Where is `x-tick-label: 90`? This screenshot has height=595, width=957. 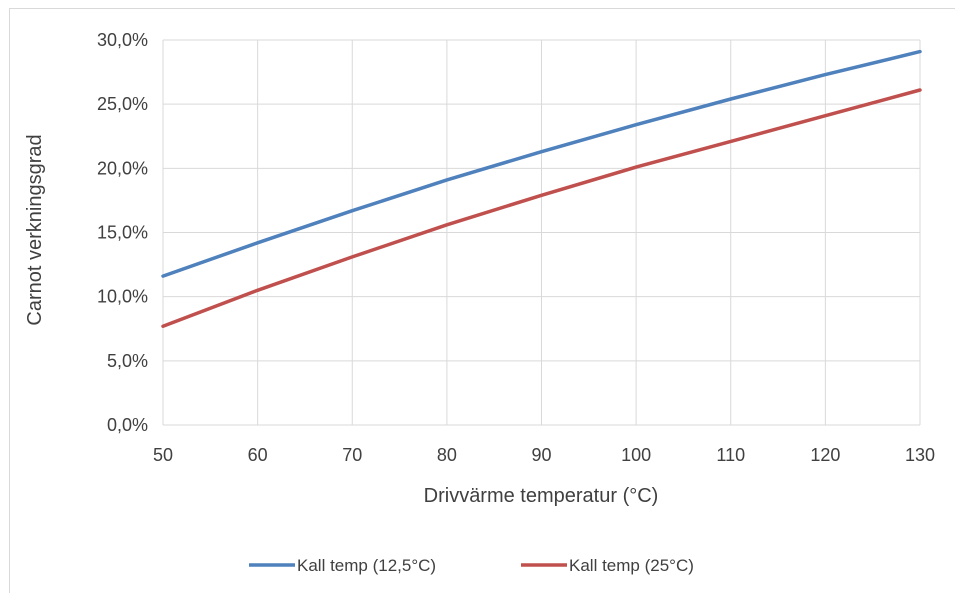 x-tick-label: 90 is located at coordinates (541, 455).